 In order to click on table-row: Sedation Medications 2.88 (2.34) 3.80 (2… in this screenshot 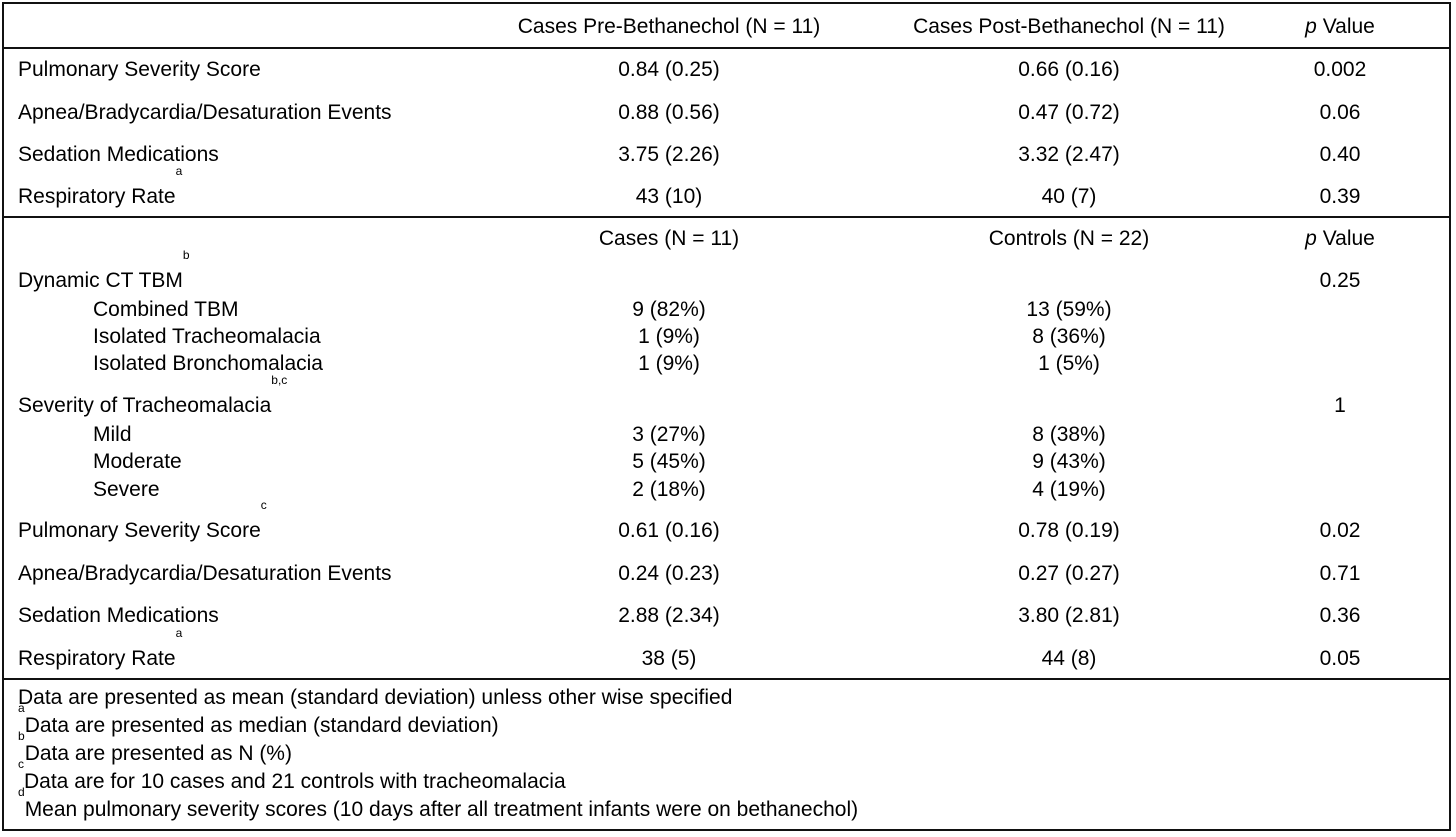, I will do `click(726, 616)`.